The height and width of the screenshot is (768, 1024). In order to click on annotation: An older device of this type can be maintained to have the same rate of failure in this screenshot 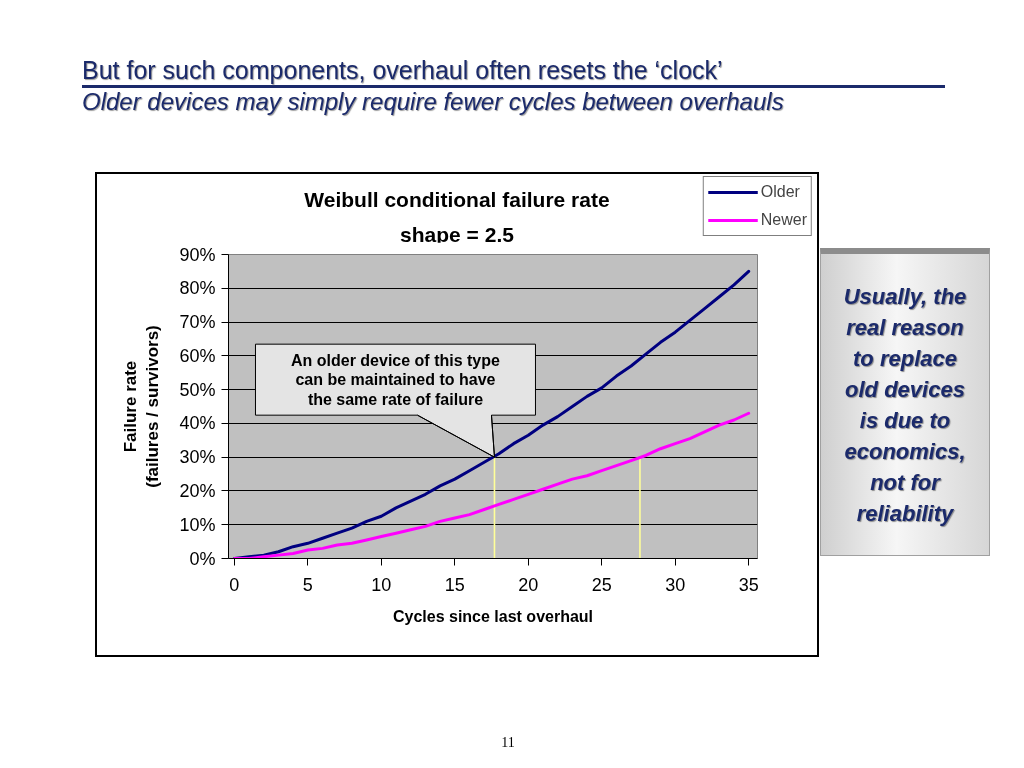, I will do `click(396, 379)`.